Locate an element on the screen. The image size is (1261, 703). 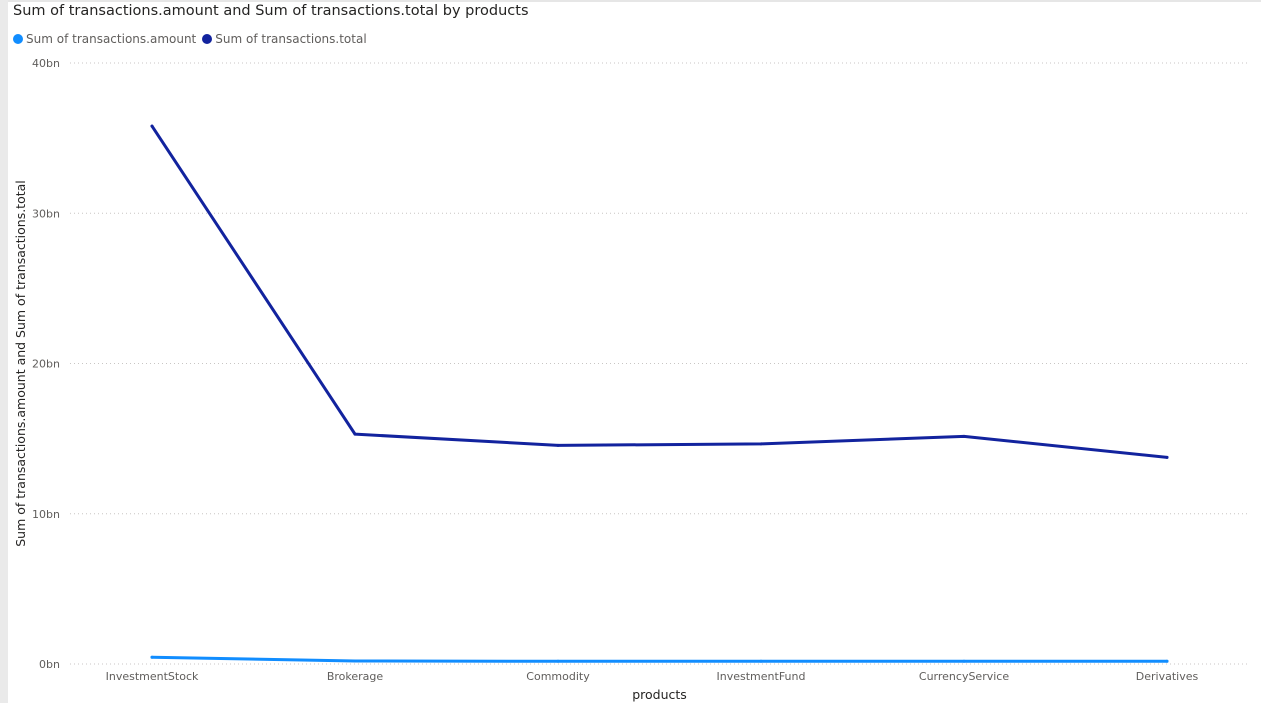
legend-item-total: Sum of transactions.total is located at coordinates (284, 39).